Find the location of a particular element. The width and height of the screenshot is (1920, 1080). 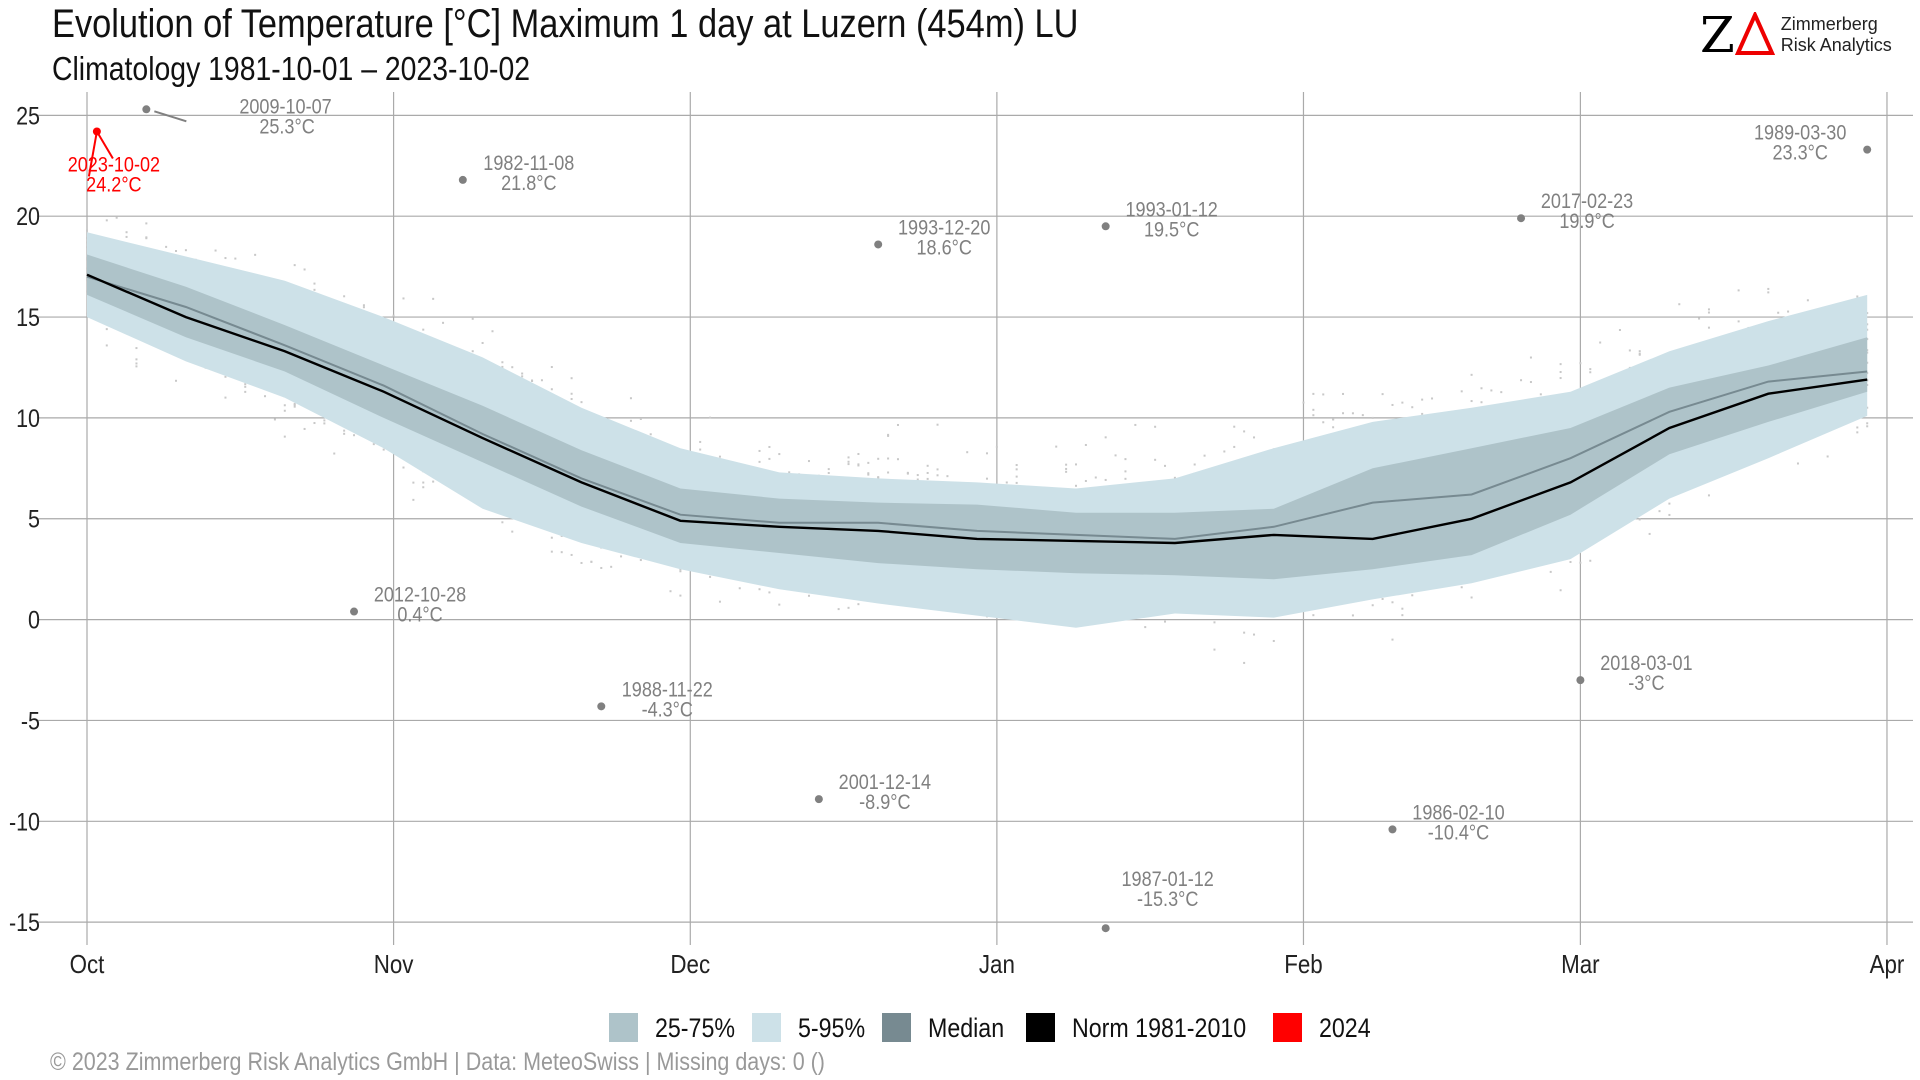

x-tick-label: Jan is located at coordinates (997, 964).